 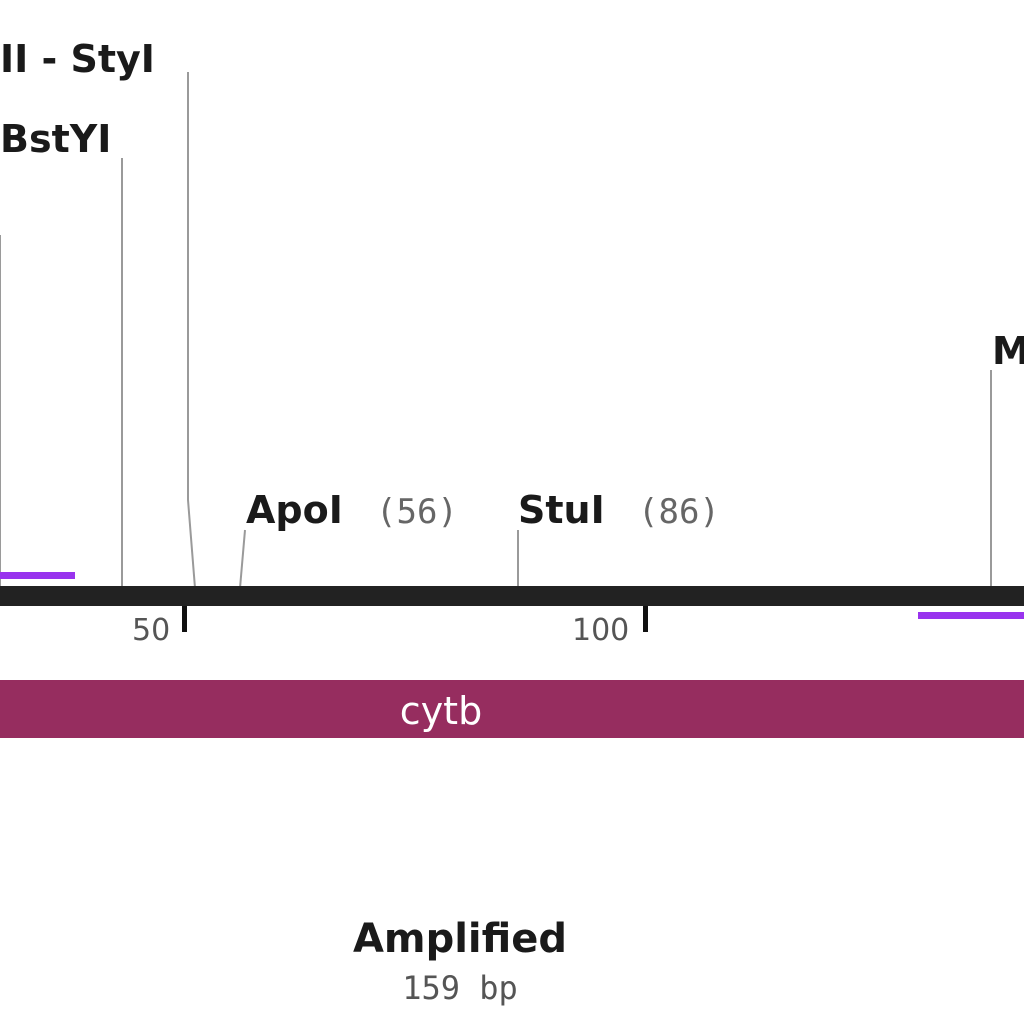 I want to click on ruler-label-100: 100, so click(x=600, y=630).